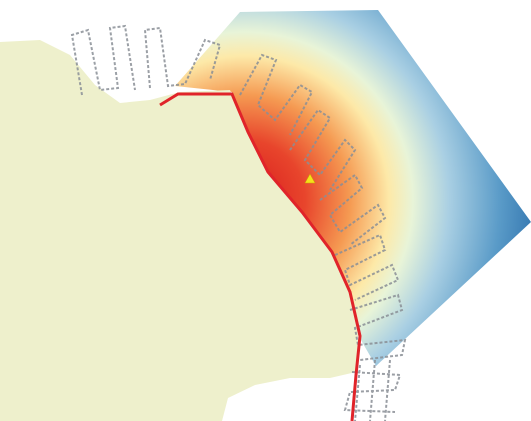 The height and width of the screenshot is (421, 531). Describe the element at coordinates (310, 178) in the screenshot. I see `marker` at that location.